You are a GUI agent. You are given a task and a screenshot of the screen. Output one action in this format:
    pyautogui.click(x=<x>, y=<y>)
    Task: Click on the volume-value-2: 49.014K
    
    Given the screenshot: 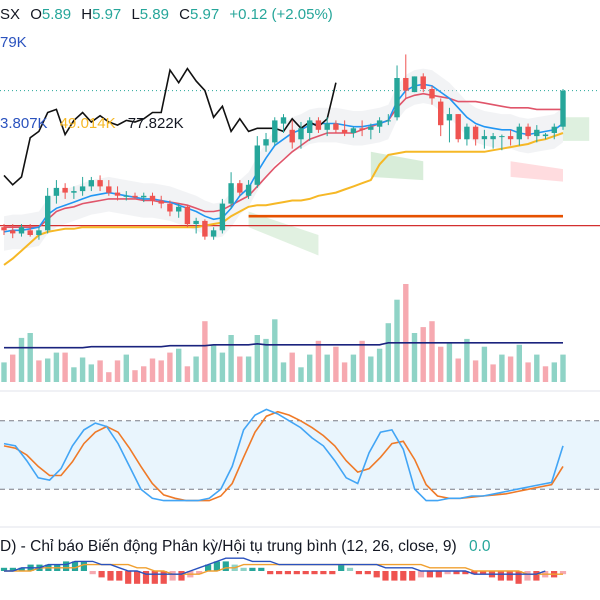 What is the action you would take?
    pyautogui.click(x=87, y=123)
    